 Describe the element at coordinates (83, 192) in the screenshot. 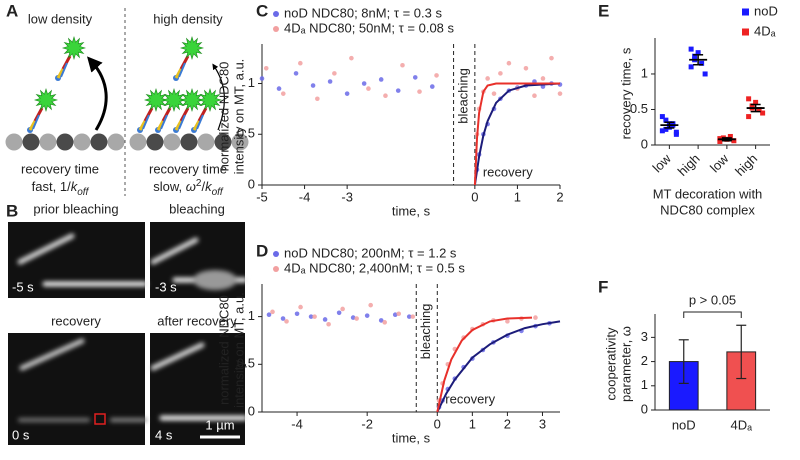

I see `text: off` at that location.